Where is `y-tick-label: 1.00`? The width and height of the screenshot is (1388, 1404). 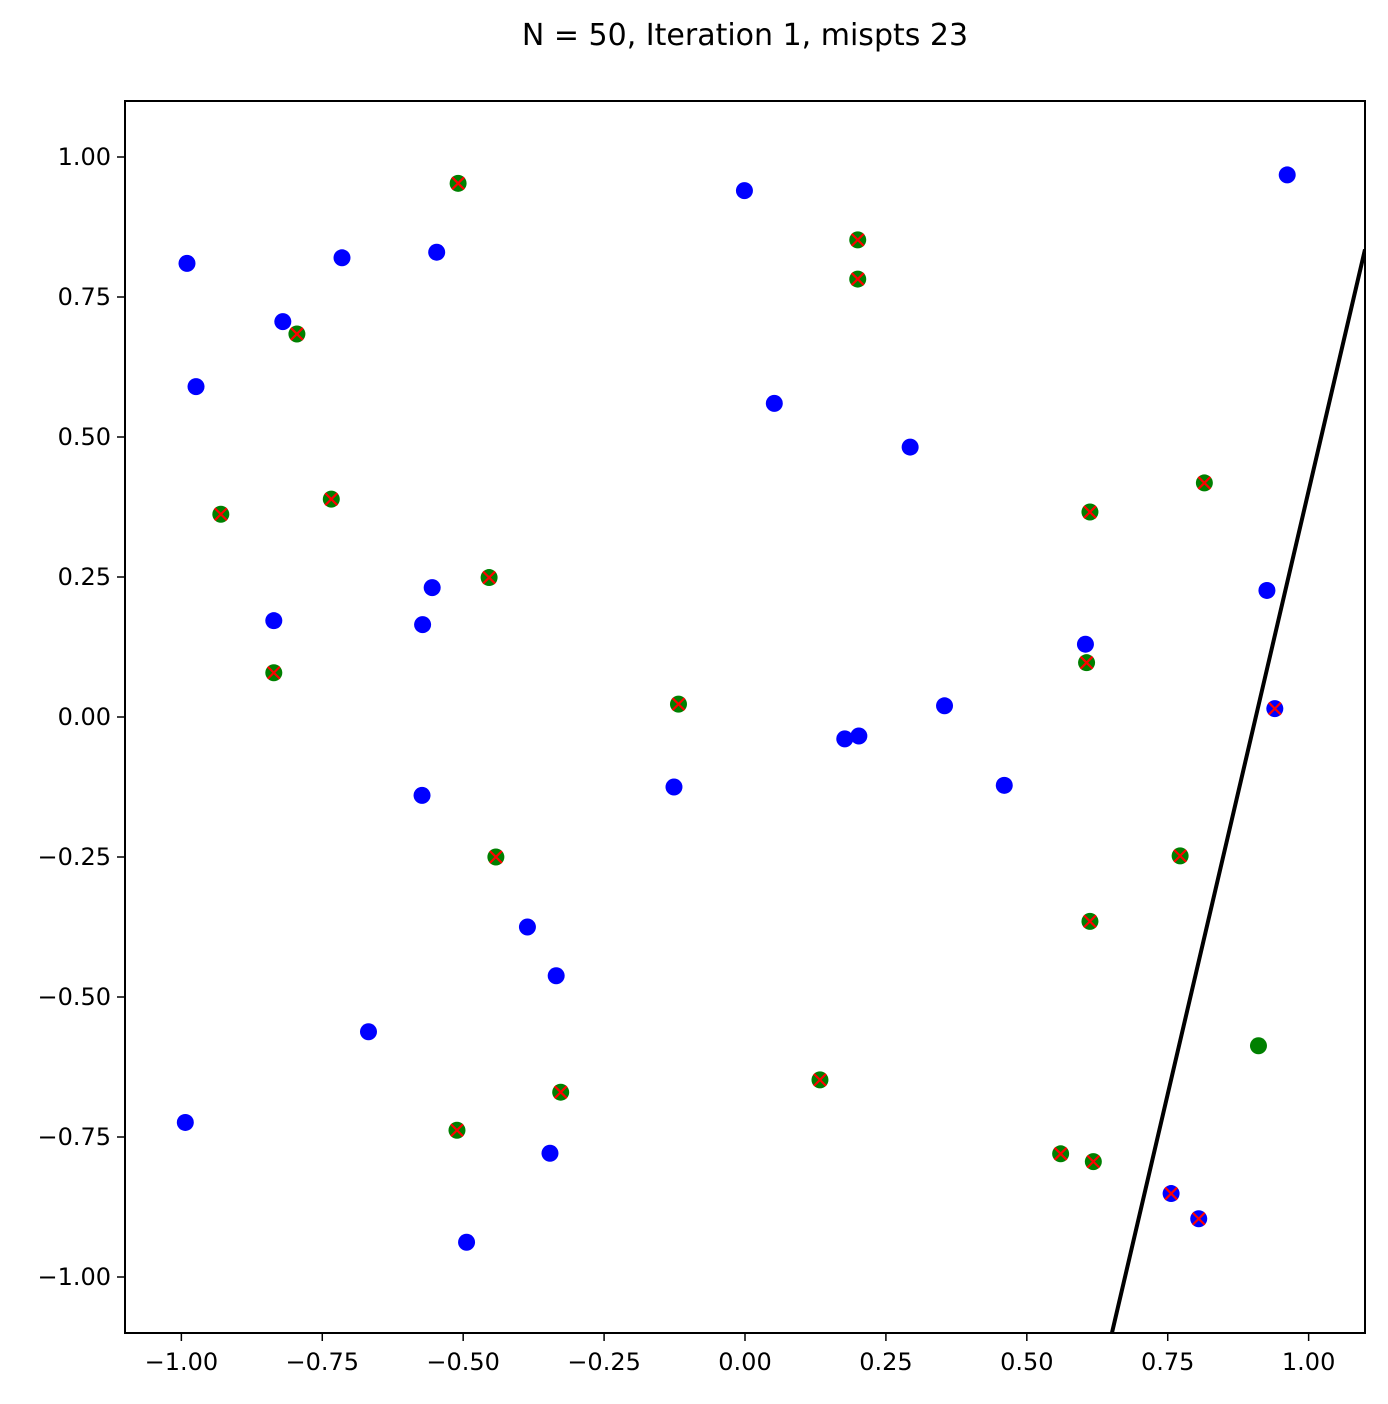 y-tick-label: 1.00 is located at coordinates (84, 157).